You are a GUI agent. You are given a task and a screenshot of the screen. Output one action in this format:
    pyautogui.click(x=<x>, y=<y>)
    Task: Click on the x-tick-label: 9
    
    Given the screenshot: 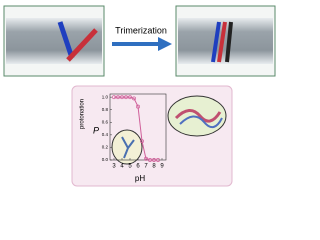 What is the action you would take?
    pyautogui.click(x=162, y=167)
    